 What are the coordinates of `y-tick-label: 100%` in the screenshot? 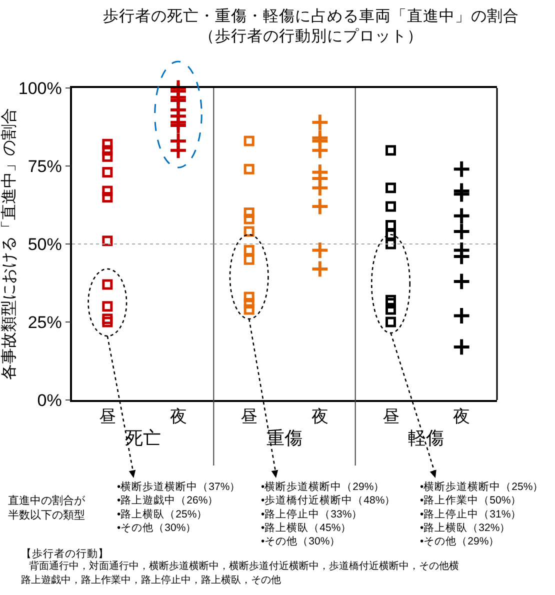 It's located at (40, 88).